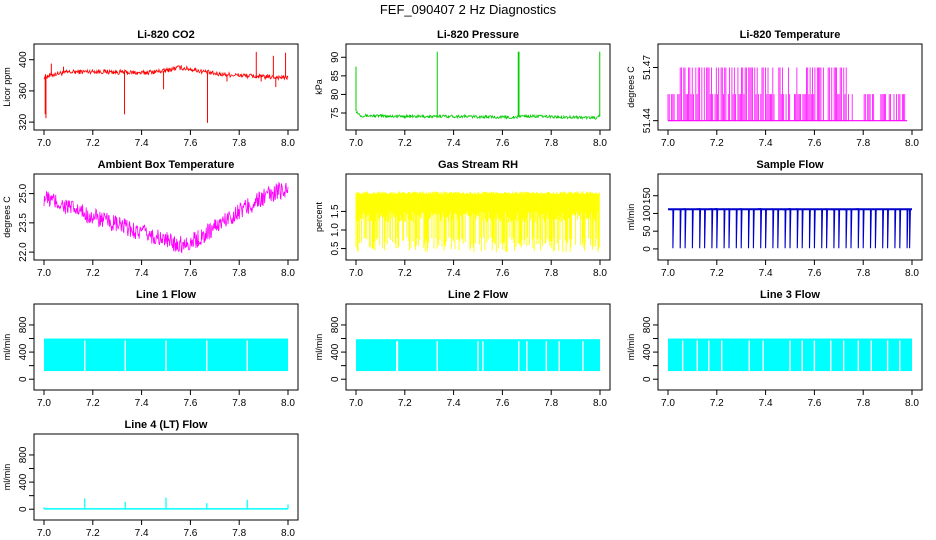  Describe the element at coordinates (319, 87) in the screenshot. I see `y-axis-label: kPa` at that location.